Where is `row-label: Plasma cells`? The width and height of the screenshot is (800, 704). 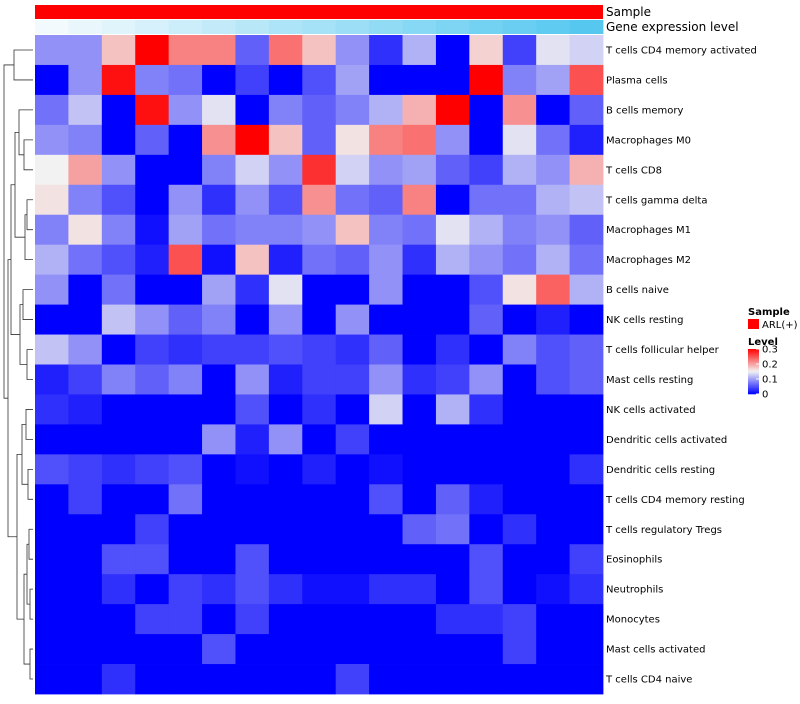
row-label: Plasma cells is located at coordinates (637, 80).